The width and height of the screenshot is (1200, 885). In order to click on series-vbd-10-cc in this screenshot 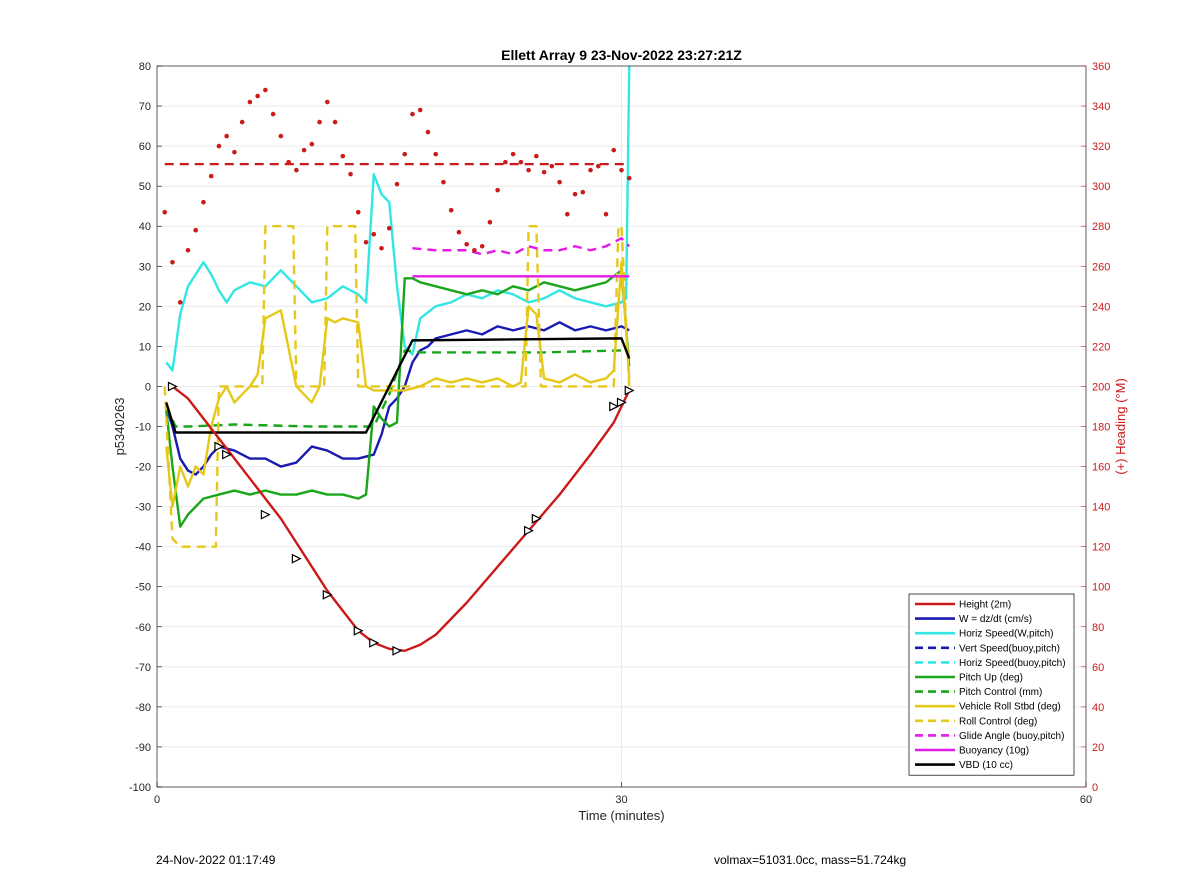, I will do `click(398, 385)`.